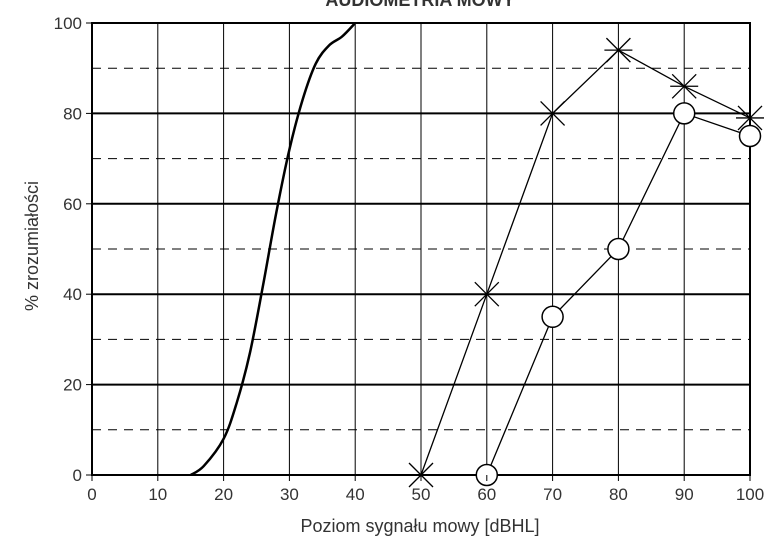  Describe the element at coordinates (32, 246) in the screenshot. I see `y-axis-label: % zrozumiałości` at that location.